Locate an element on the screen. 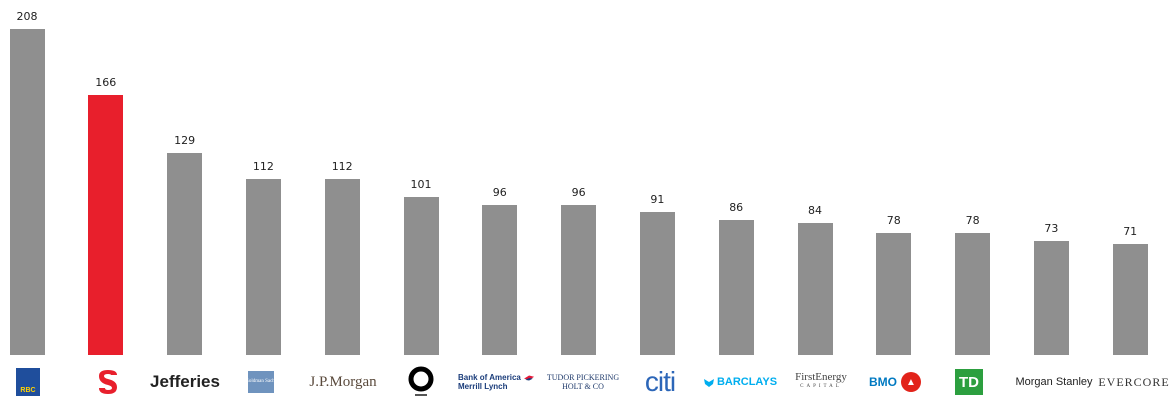 The width and height of the screenshot is (1172, 398). eagle-icon is located at coordinates (708, 383).